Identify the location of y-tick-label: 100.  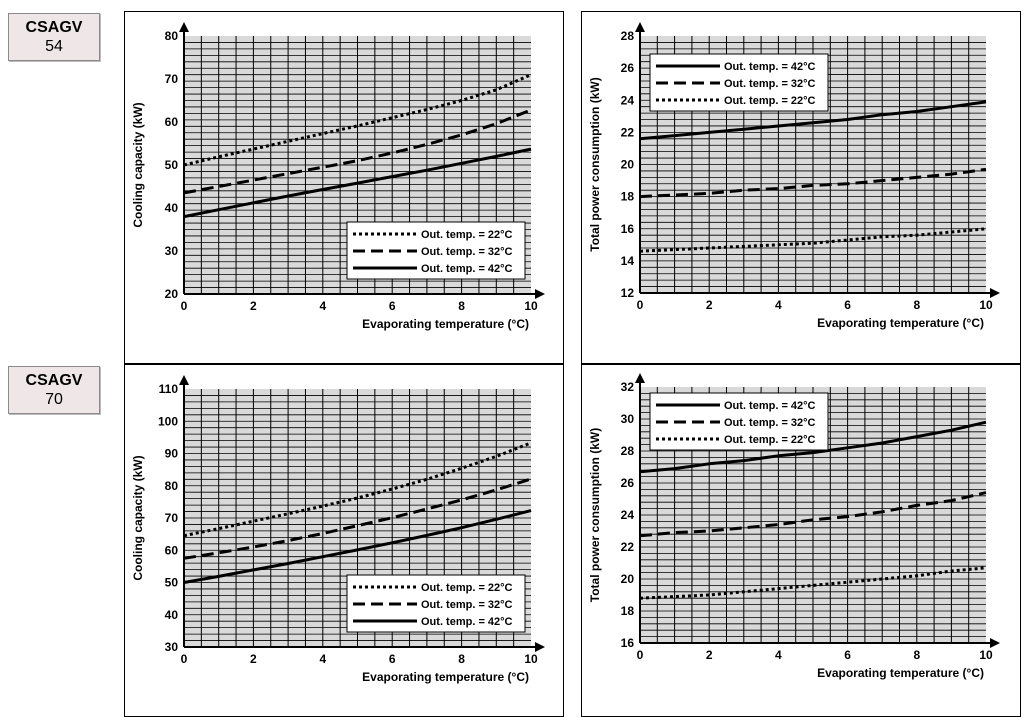
(168, 421).